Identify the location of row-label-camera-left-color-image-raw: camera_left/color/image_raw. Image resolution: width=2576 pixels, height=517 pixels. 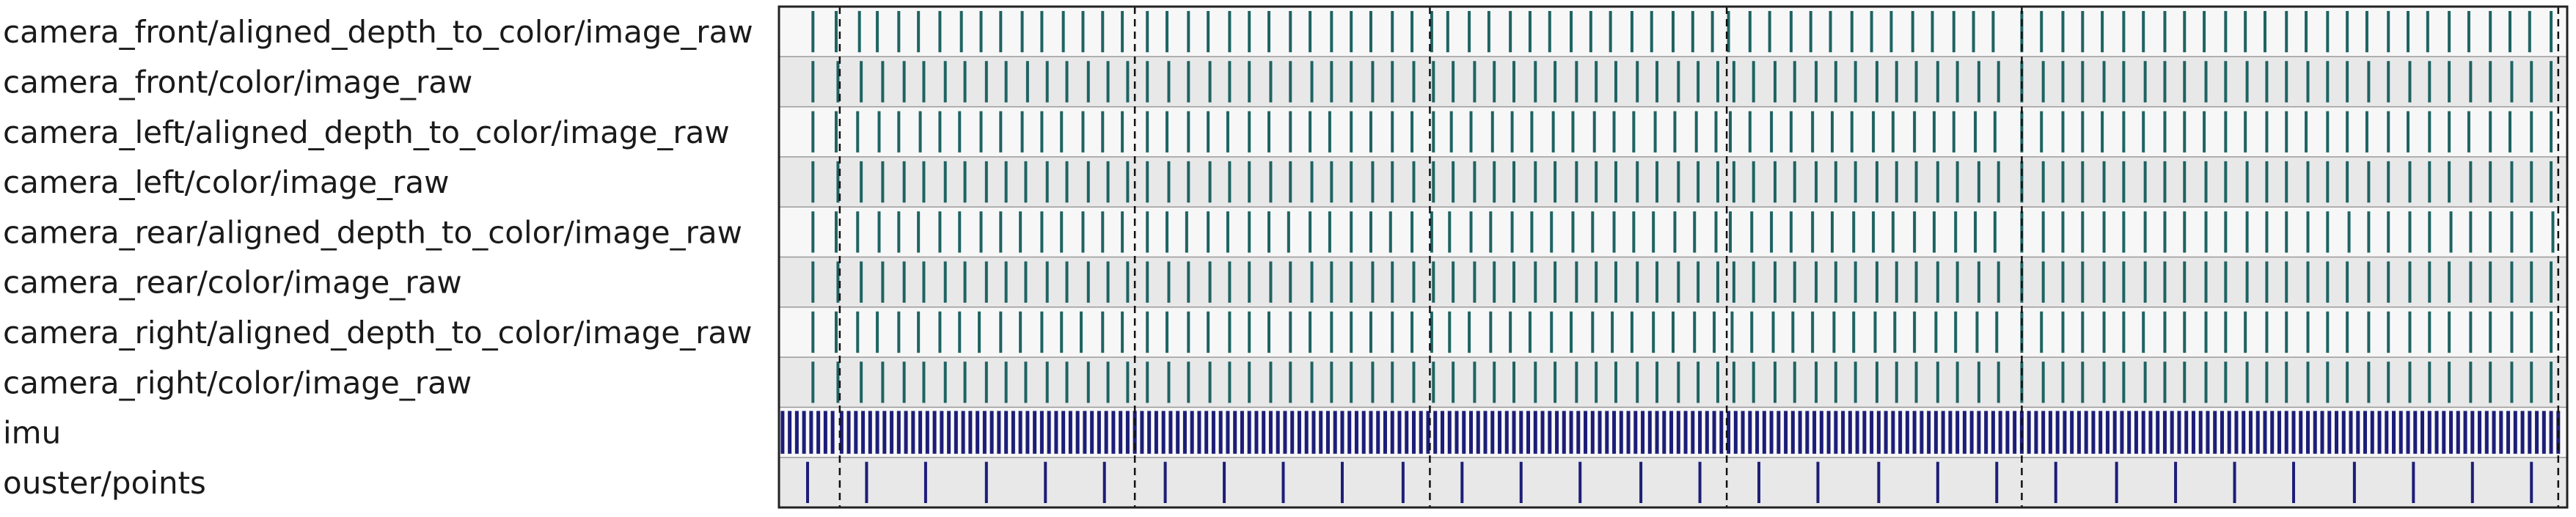
(227, 182).